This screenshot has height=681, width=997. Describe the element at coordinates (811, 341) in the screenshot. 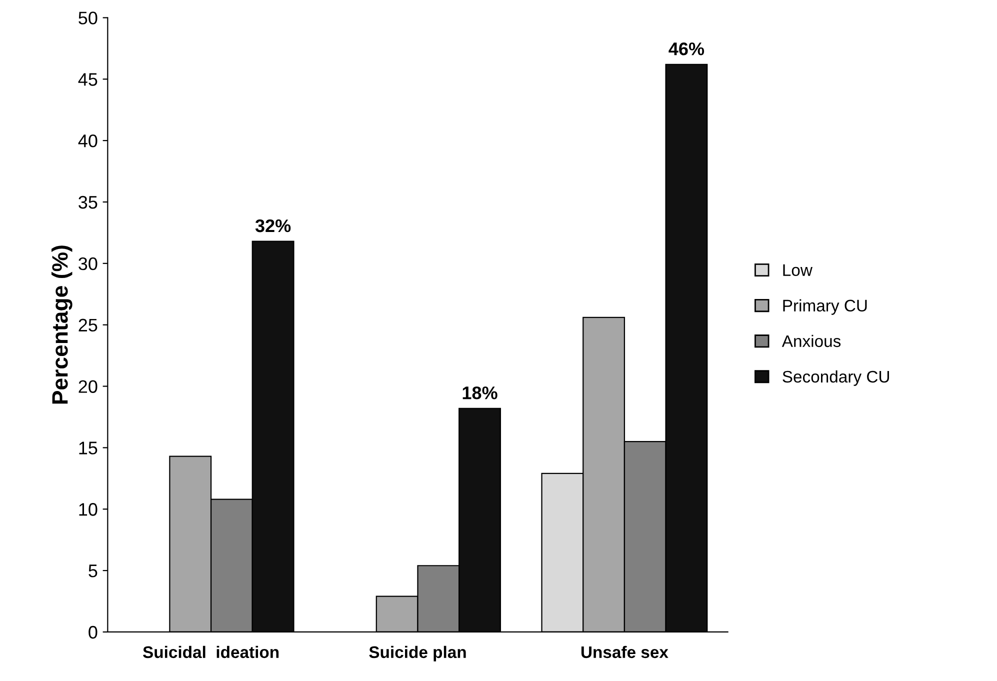

I see `legend-label: Anxious` at that location.